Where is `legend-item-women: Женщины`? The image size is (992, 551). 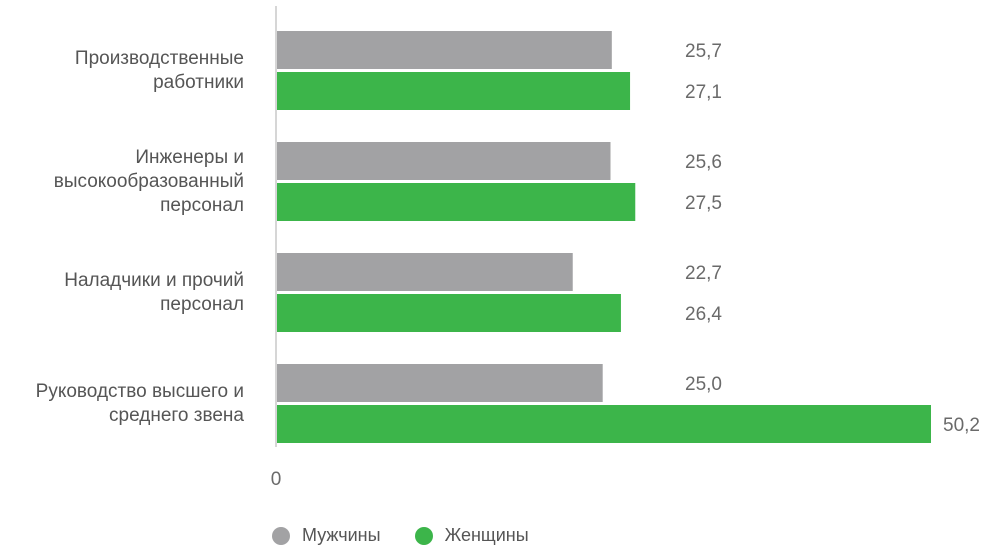
legend-item-women: Женщины is located at coordinates (471, 535).